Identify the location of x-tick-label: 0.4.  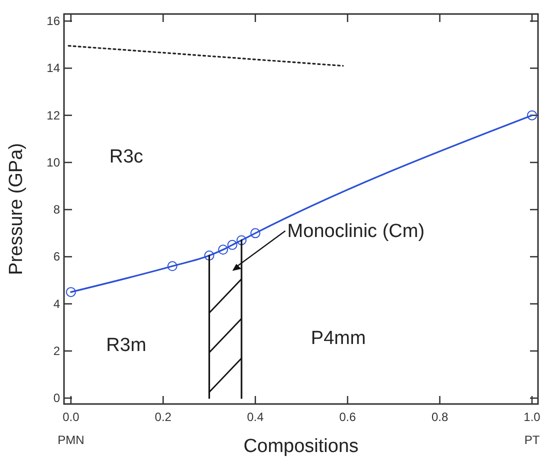
(255, 417).